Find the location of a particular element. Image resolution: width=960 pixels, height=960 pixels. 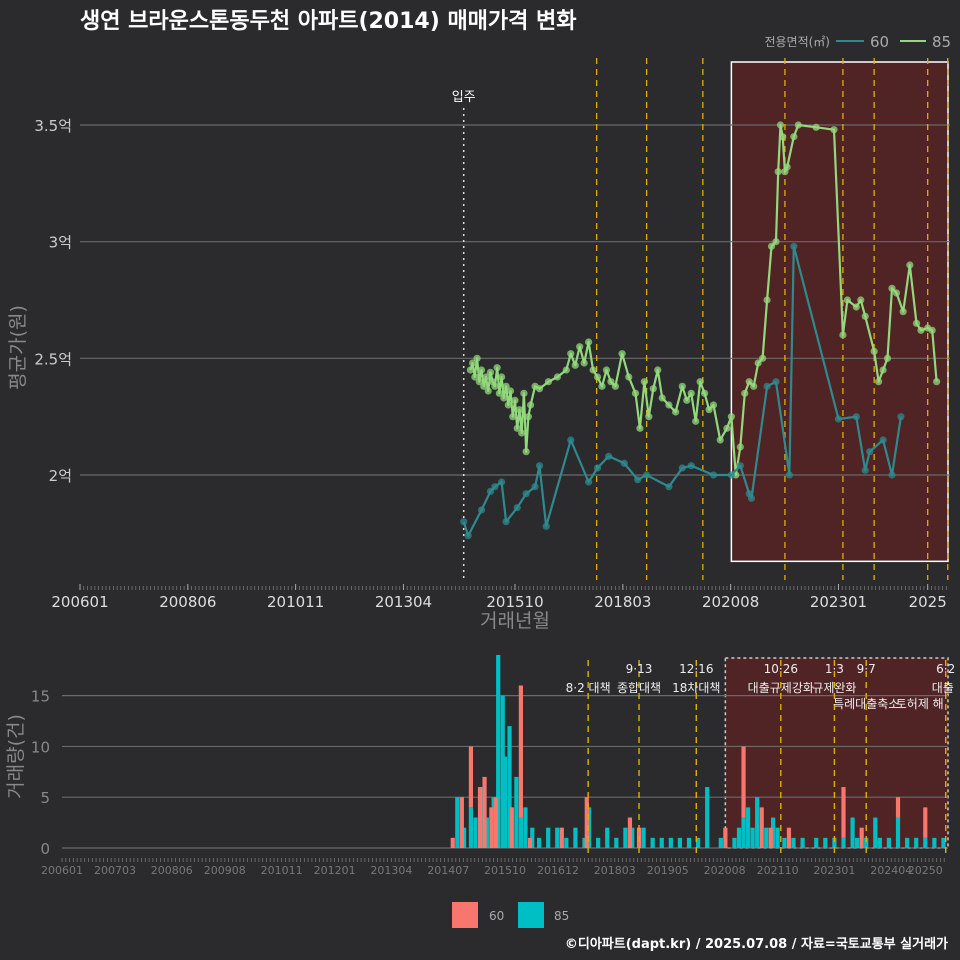

x-tick-label: 201510 is located at coordinates (505, 870).